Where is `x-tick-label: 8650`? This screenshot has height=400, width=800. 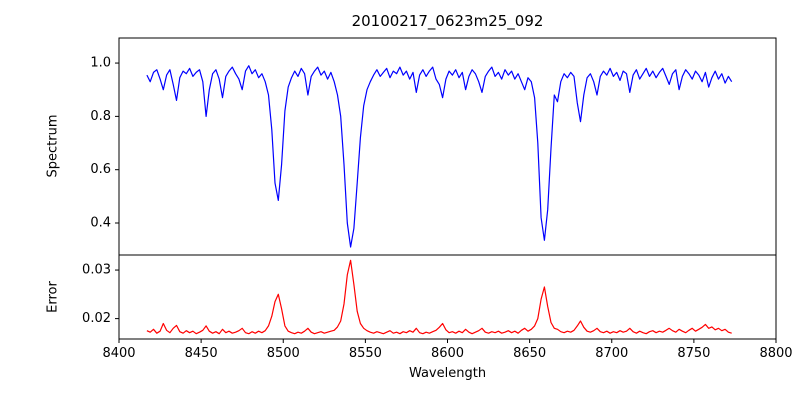
x-tick-label: 8650 is located at coordinates (529, 353).